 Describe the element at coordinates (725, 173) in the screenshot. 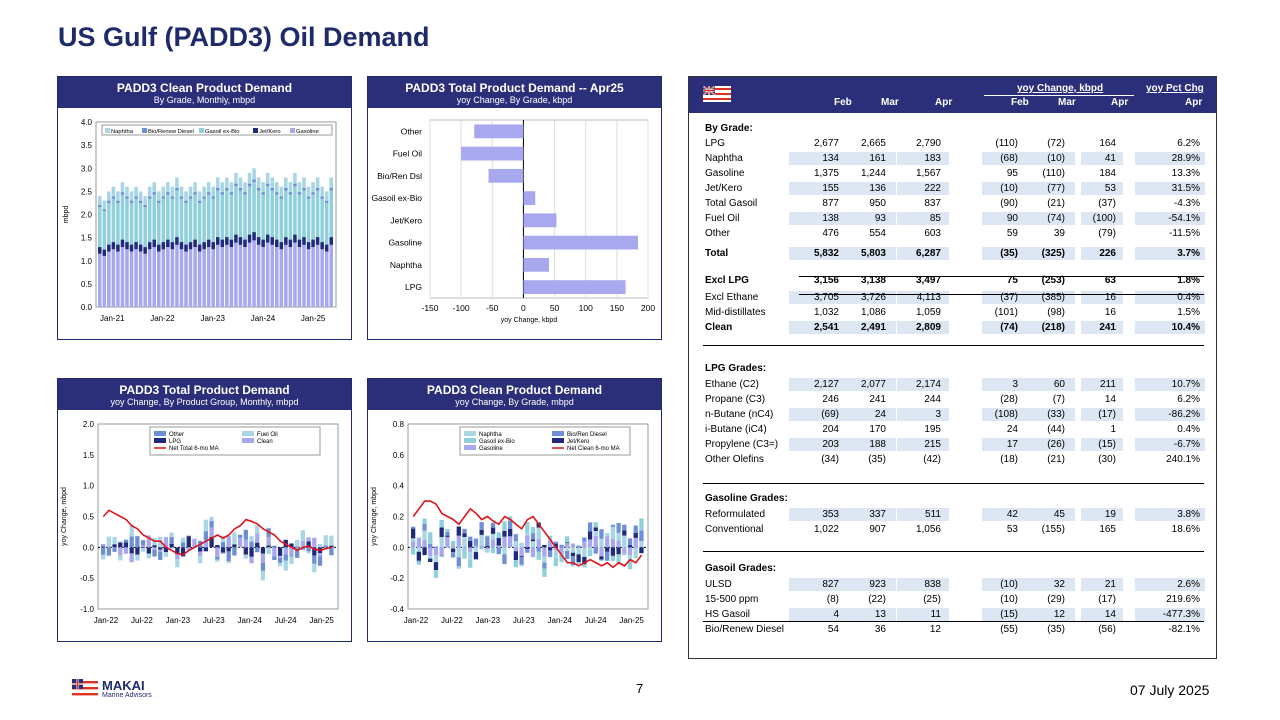

I see `row-label: Gasoline` at that location.